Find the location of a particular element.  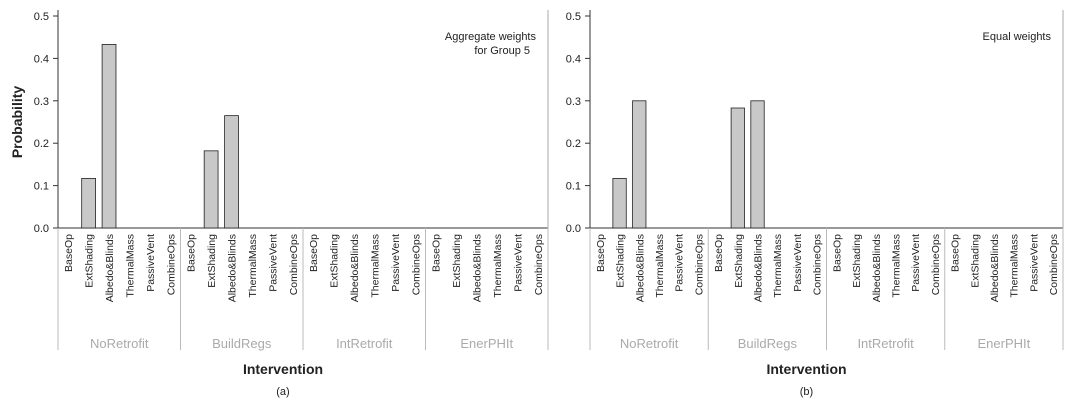

annotation: Equal weights is located at coordinates (1017, 37).